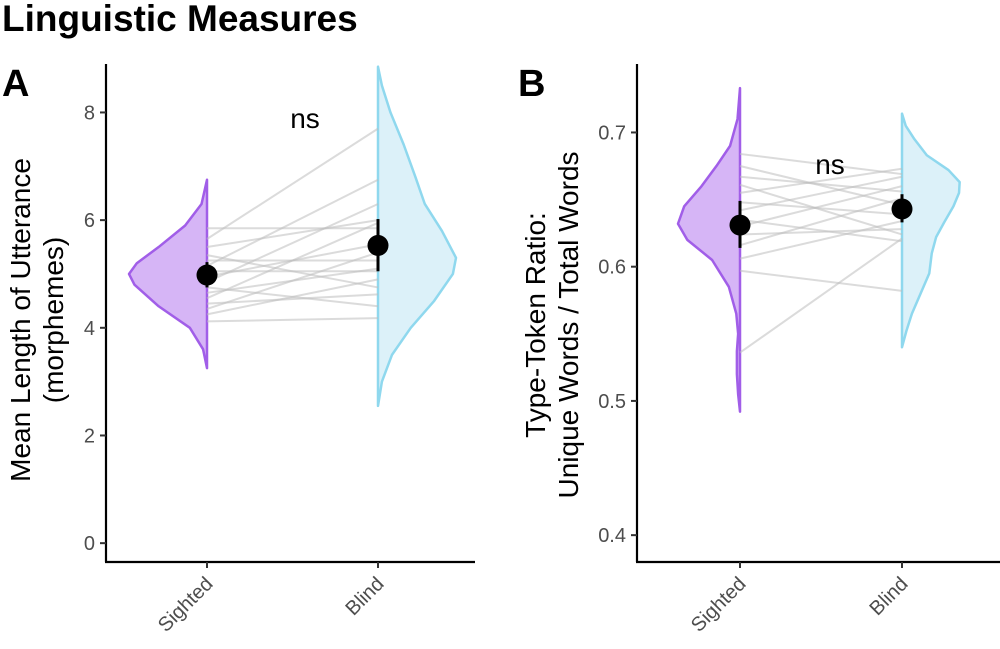 This screenshot has width=1000, height=649. What do you see at coordinates (417, 236) in the screenshot?
I see `panel-a-cloud-blind` at bounding box center [417, 236].